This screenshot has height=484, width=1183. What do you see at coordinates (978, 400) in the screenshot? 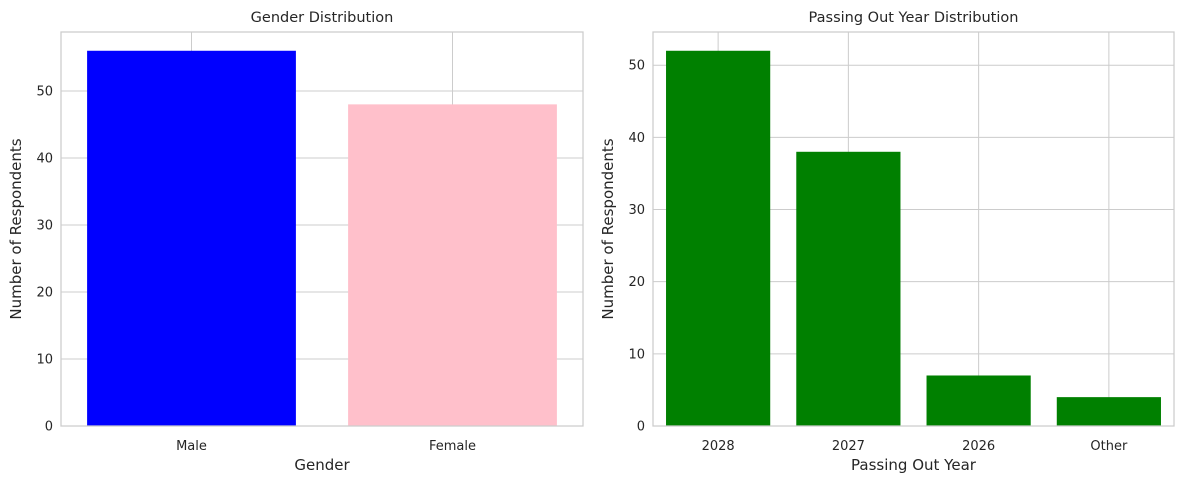
I see `passing-year-bar-2026` at bounding box center [978, 400].